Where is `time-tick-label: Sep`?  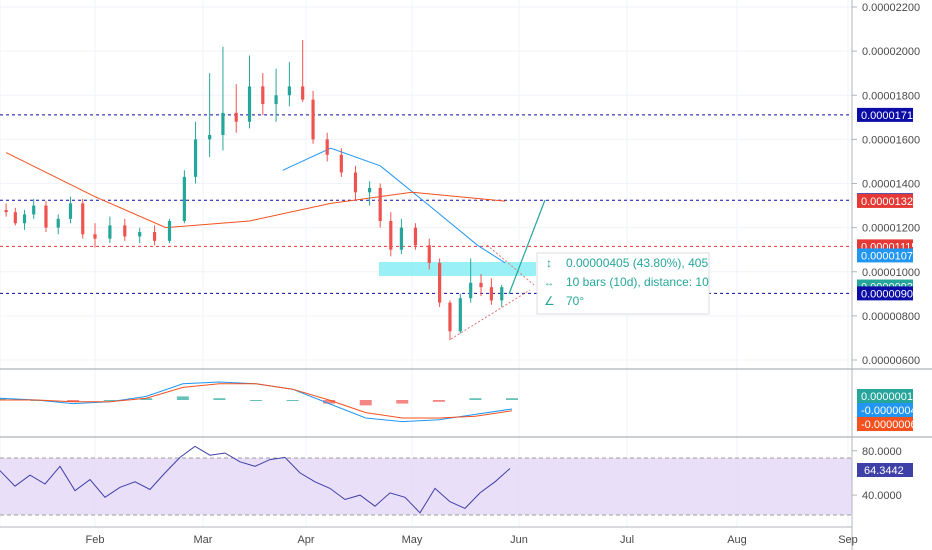
time-tick-label: Sep is located at coordinates (848, 540).